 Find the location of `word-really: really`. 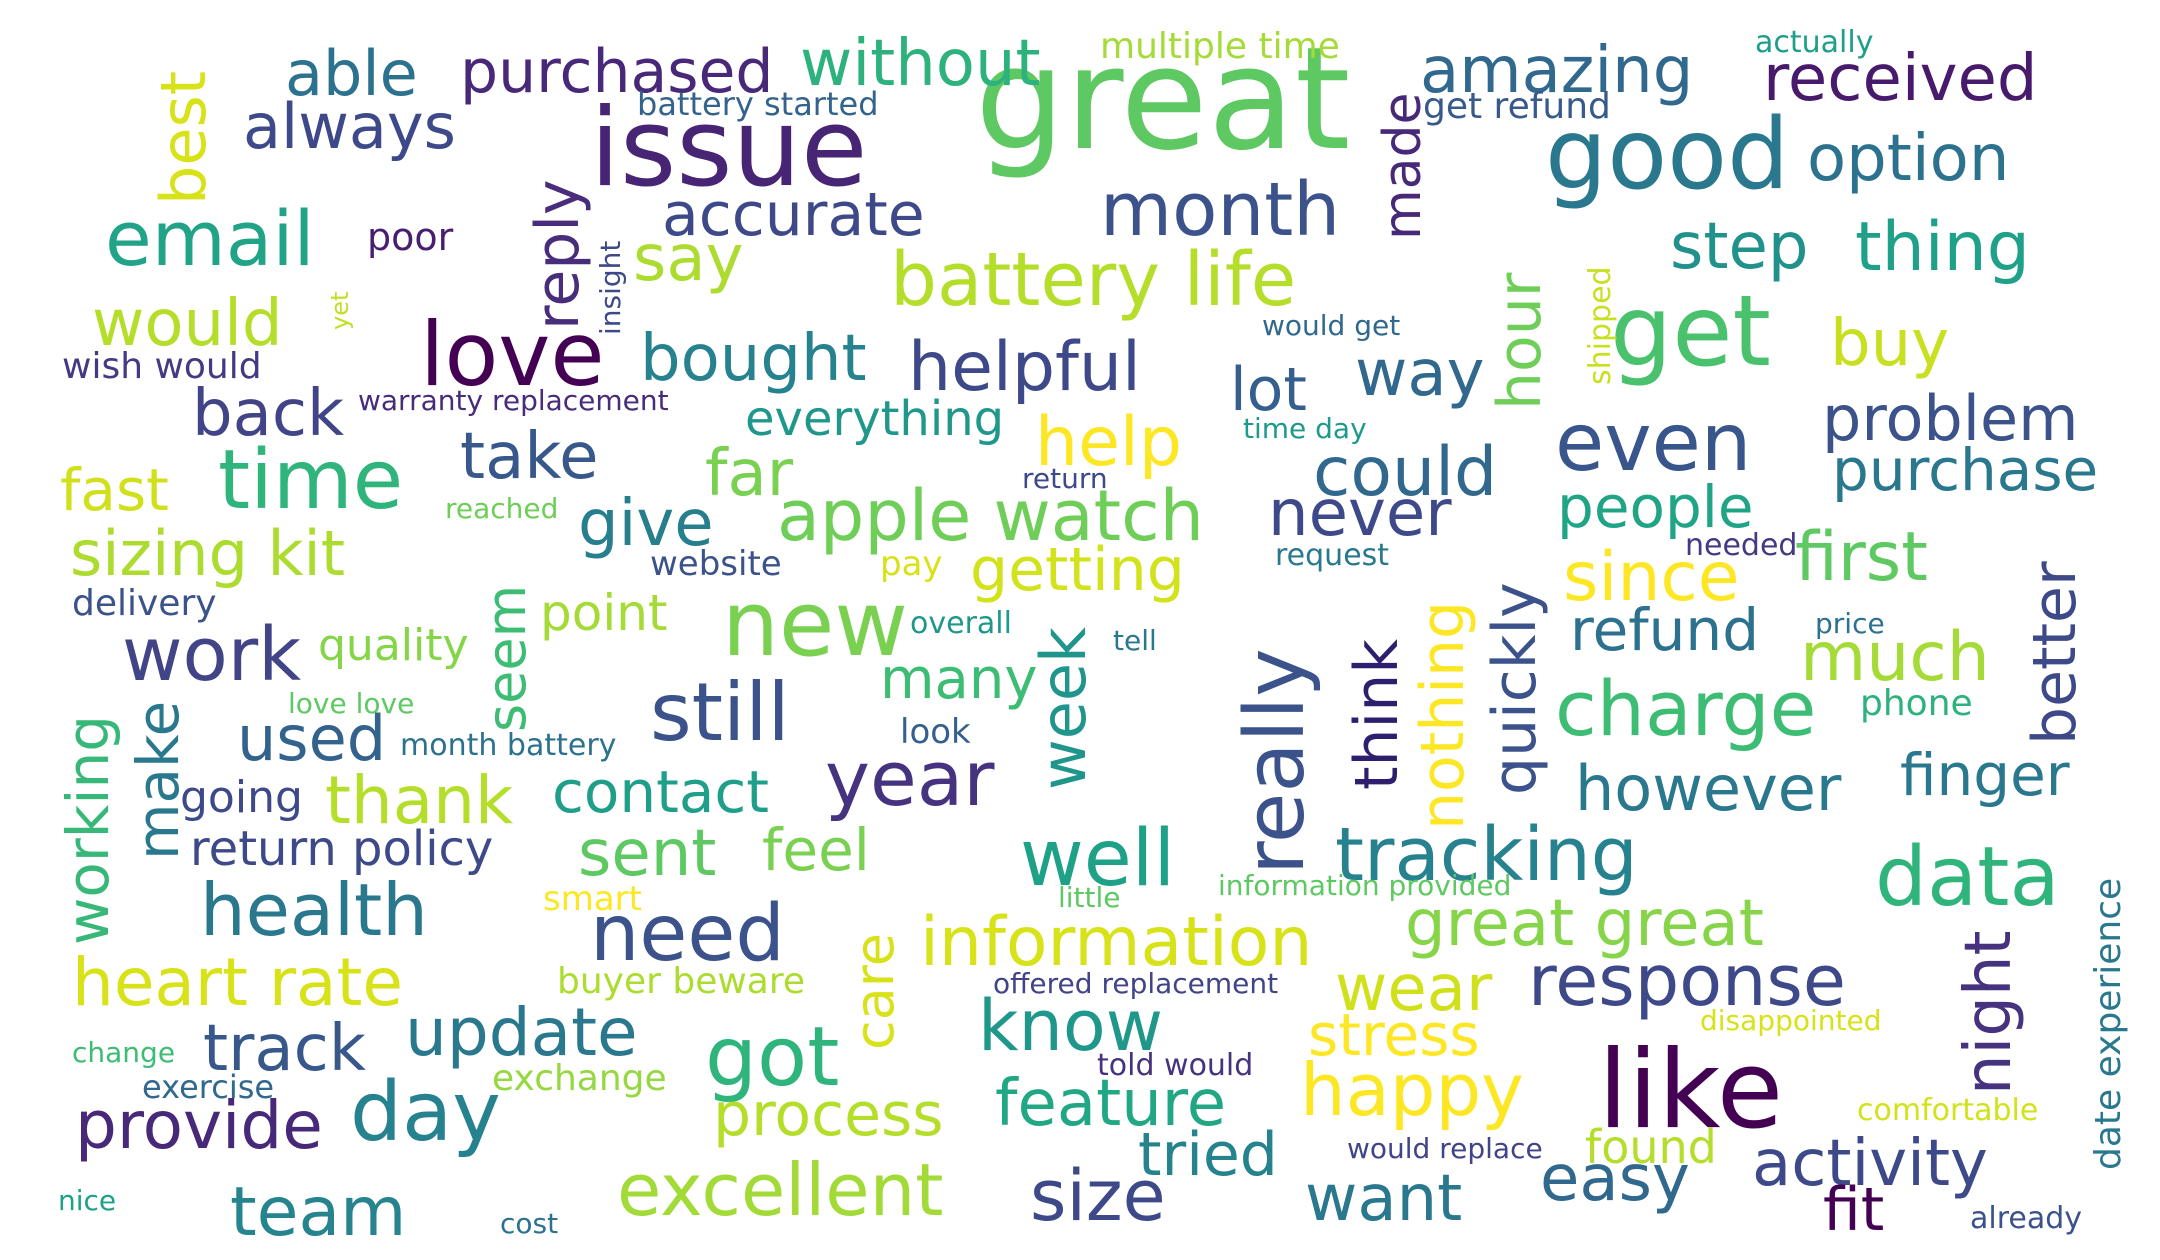

word-really: really is located at coordinates (1275, 761).